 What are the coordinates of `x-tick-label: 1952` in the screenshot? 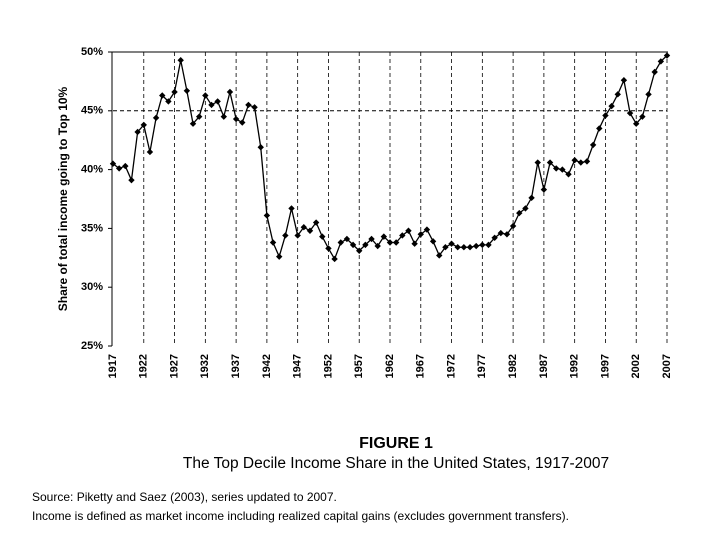 It's located at (328, 366).